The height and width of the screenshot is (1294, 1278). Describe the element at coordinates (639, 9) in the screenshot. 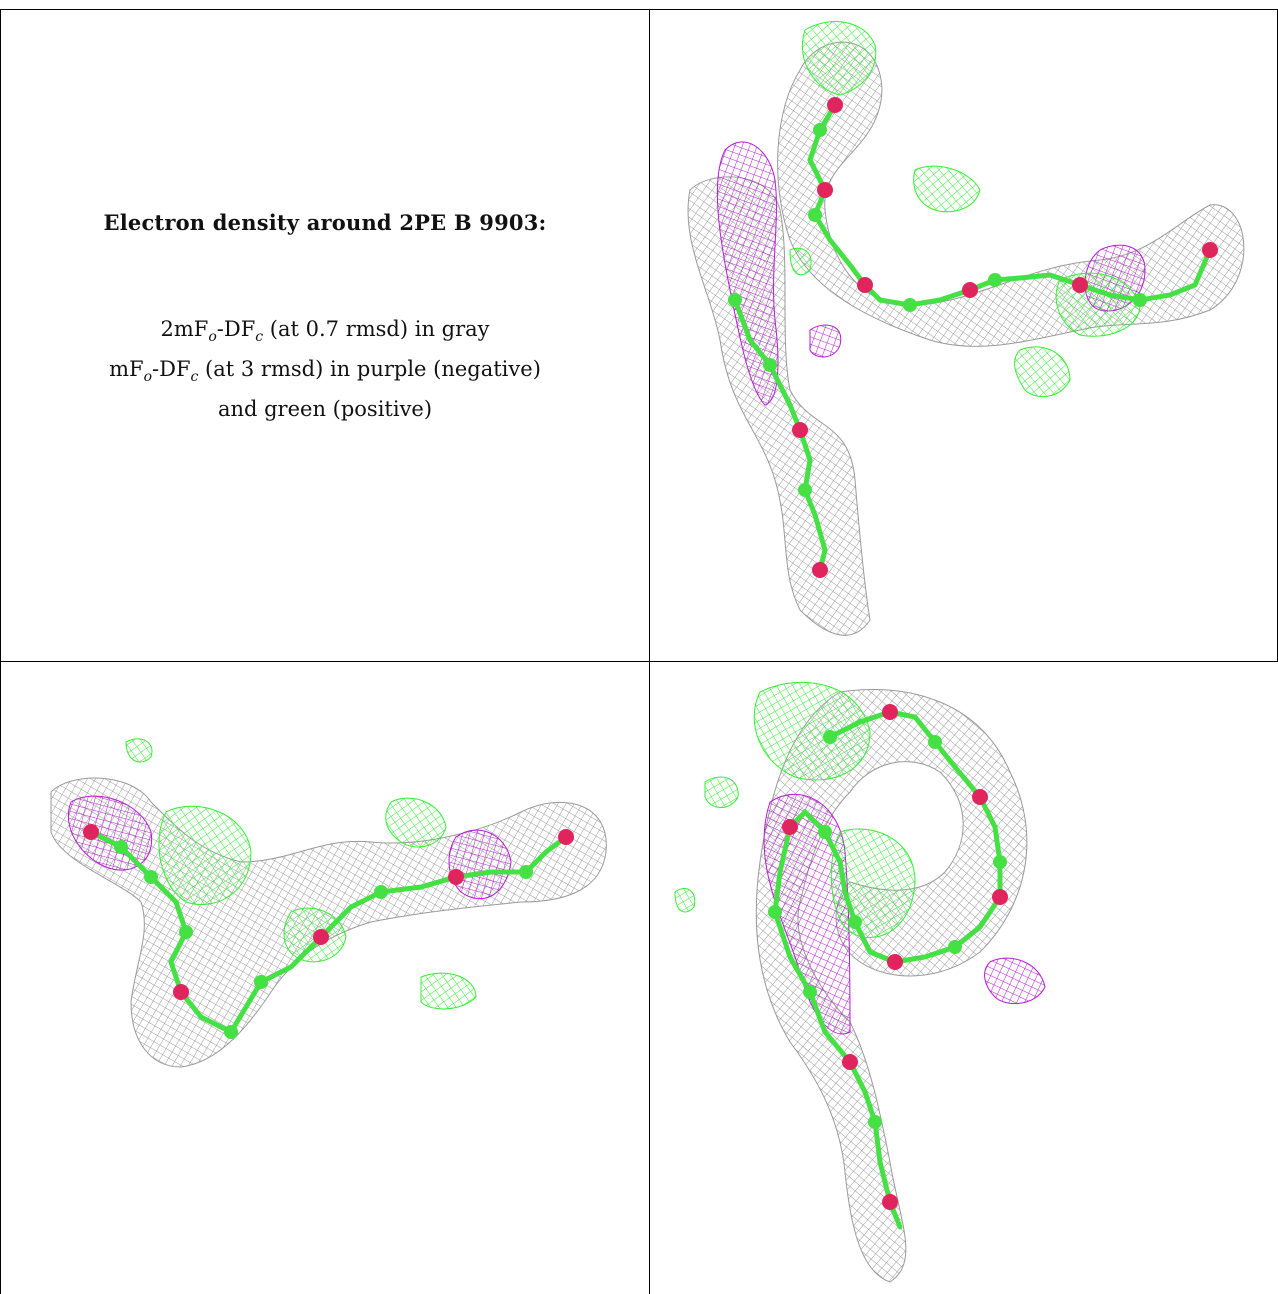

I see `border-top` at that location.